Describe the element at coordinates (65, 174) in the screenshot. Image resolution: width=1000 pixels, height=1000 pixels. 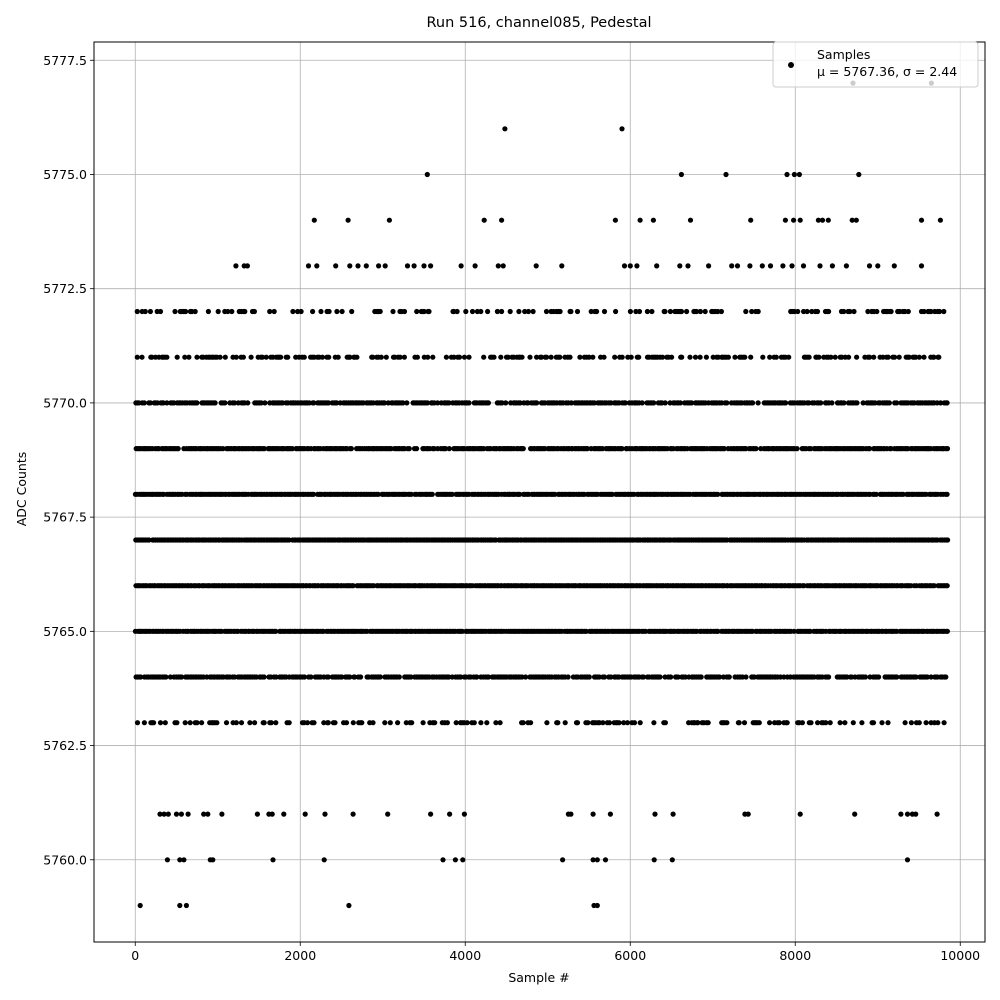
I see `y-tick-label: 5775.0` at that location.